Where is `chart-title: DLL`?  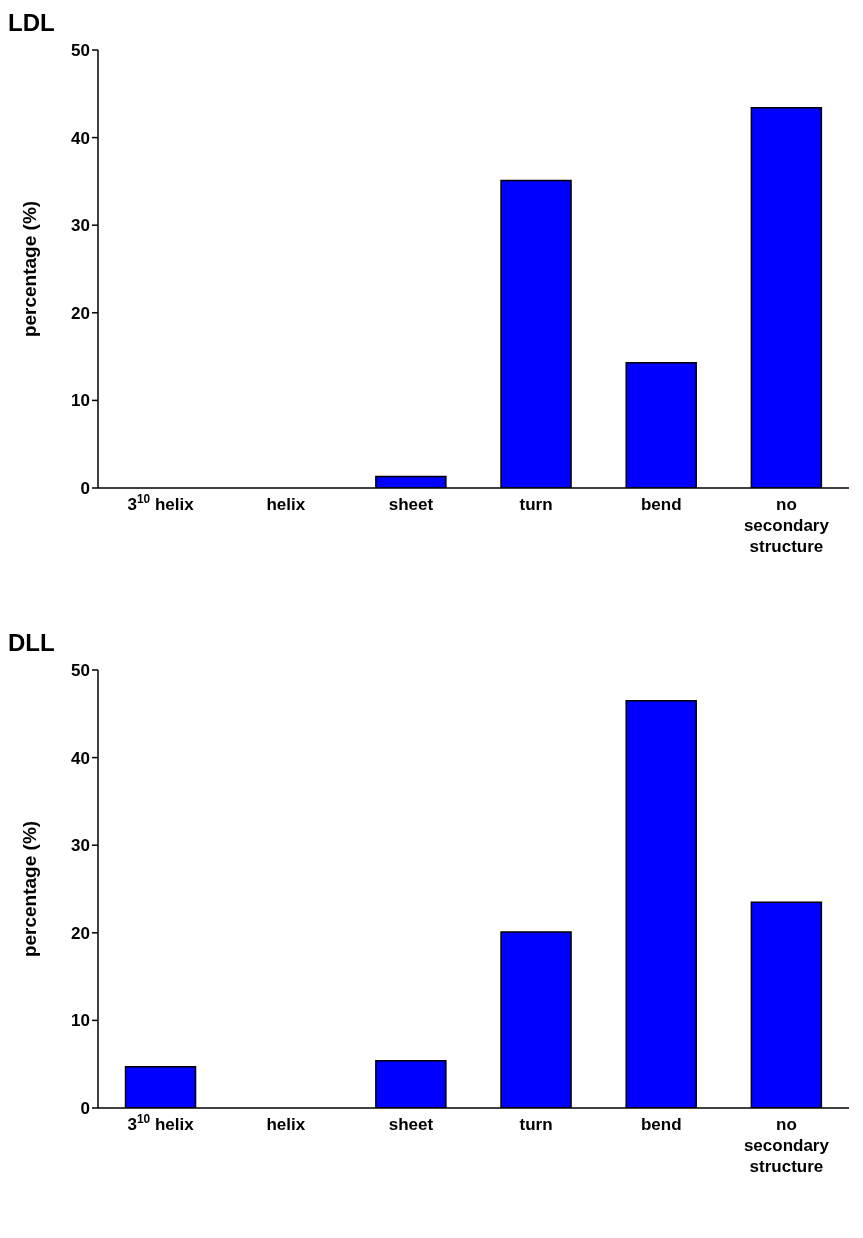
chart-title: DLL is located at coordinates (32, 643).